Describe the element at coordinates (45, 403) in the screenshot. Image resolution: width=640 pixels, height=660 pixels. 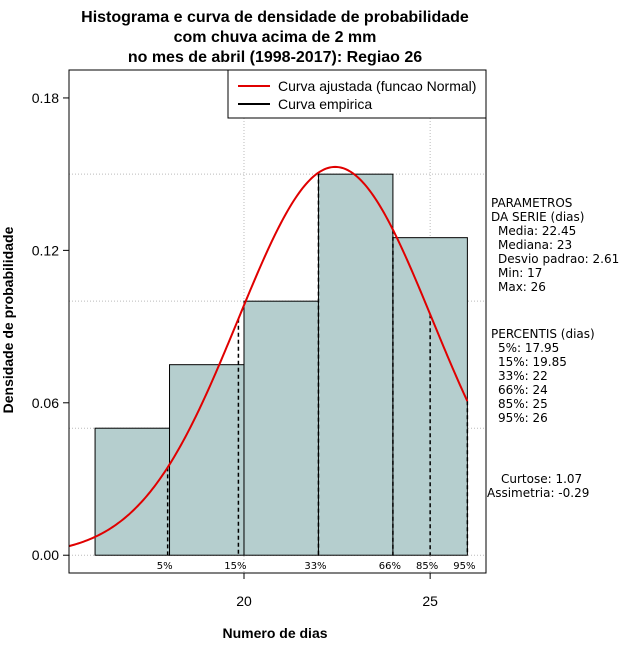
I see `y-tick-label-1: 0.06` at that location.